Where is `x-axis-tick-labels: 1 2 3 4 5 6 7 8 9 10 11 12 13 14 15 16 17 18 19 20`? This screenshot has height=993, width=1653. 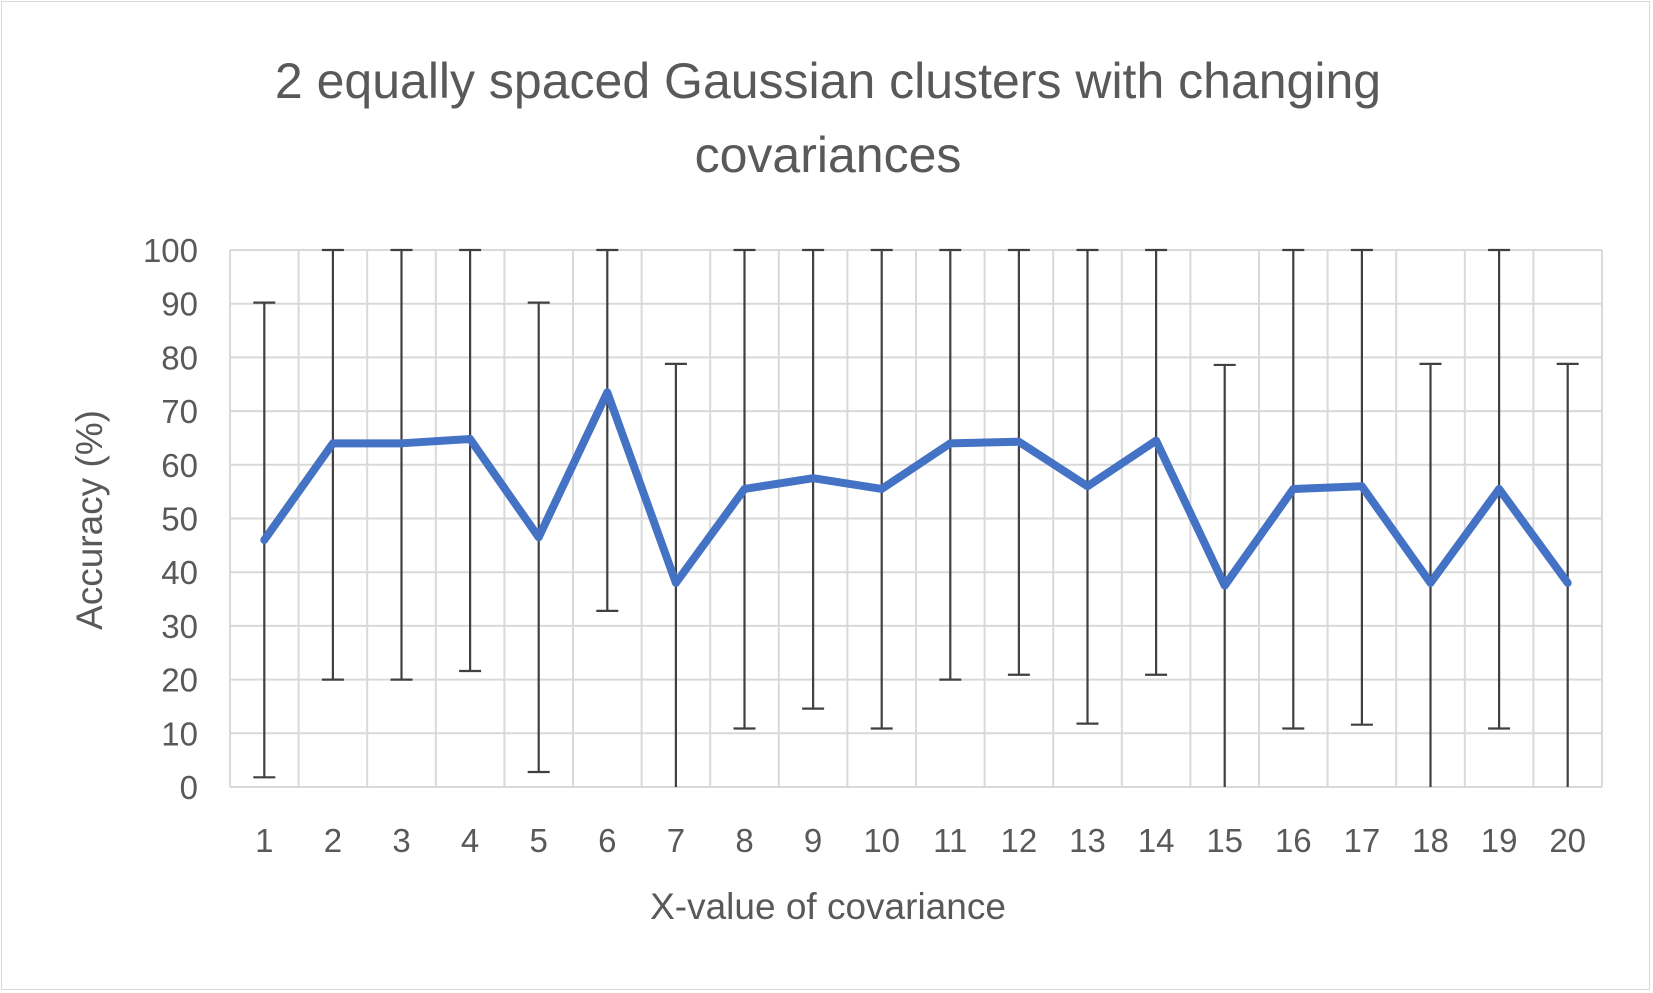
x-axis-tick-labels: 1 2 3 4 5 6 7 8 9 10 11 12 13 14 15 16 17 18 19 20 is located at coordinates (920, 840).